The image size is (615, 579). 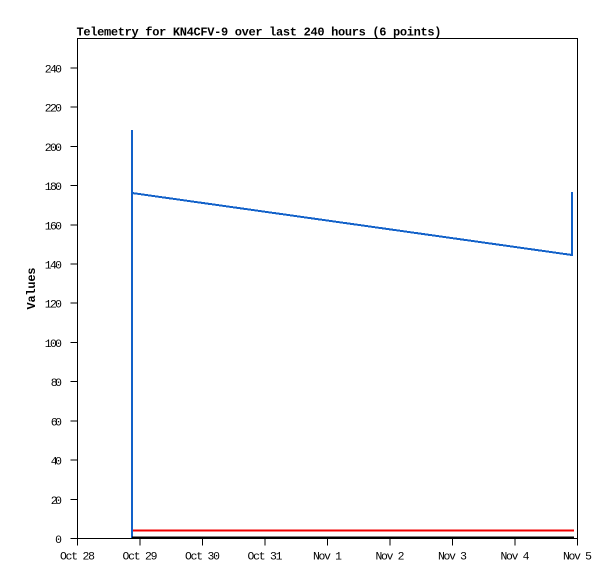 What do you see at coordinates (77, 558) in the screenshot?
I see `svg-text: Oct 28` at bounding box center [77, 558].